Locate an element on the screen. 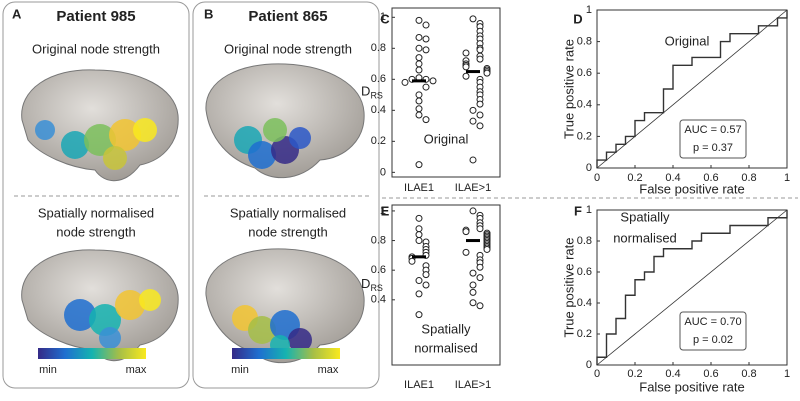  panel-letter: A is located at coordinates (17, 13).